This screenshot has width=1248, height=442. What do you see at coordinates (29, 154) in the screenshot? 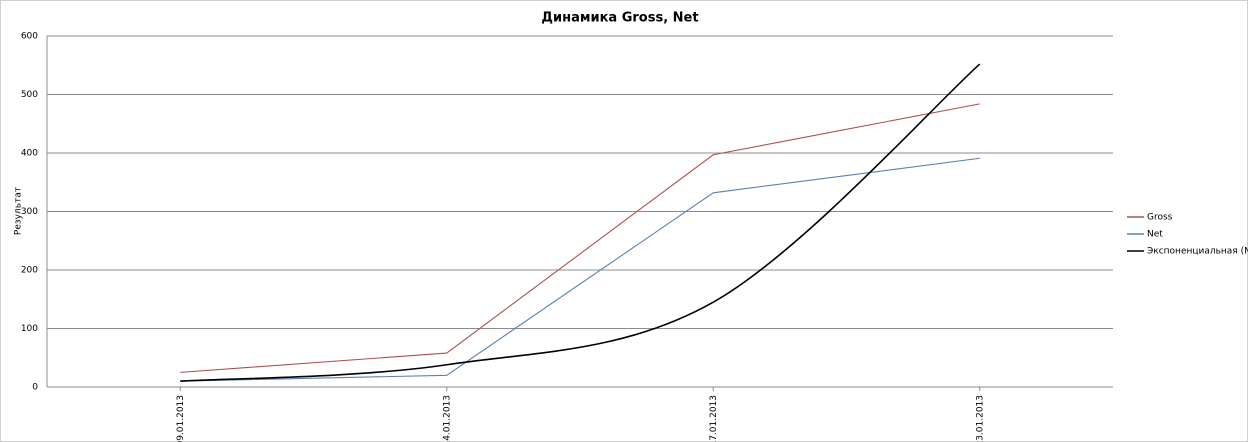
I see `y-tick-label: 400` at bounding box center [29, 154].